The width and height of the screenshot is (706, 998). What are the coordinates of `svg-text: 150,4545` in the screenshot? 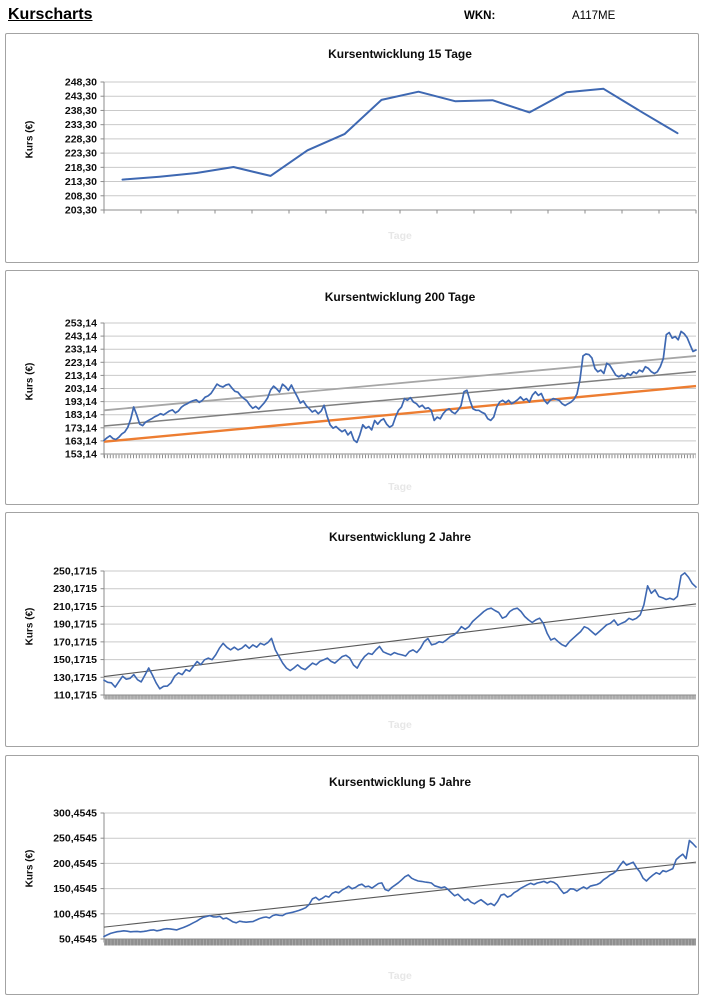 It's located at (75, 889).